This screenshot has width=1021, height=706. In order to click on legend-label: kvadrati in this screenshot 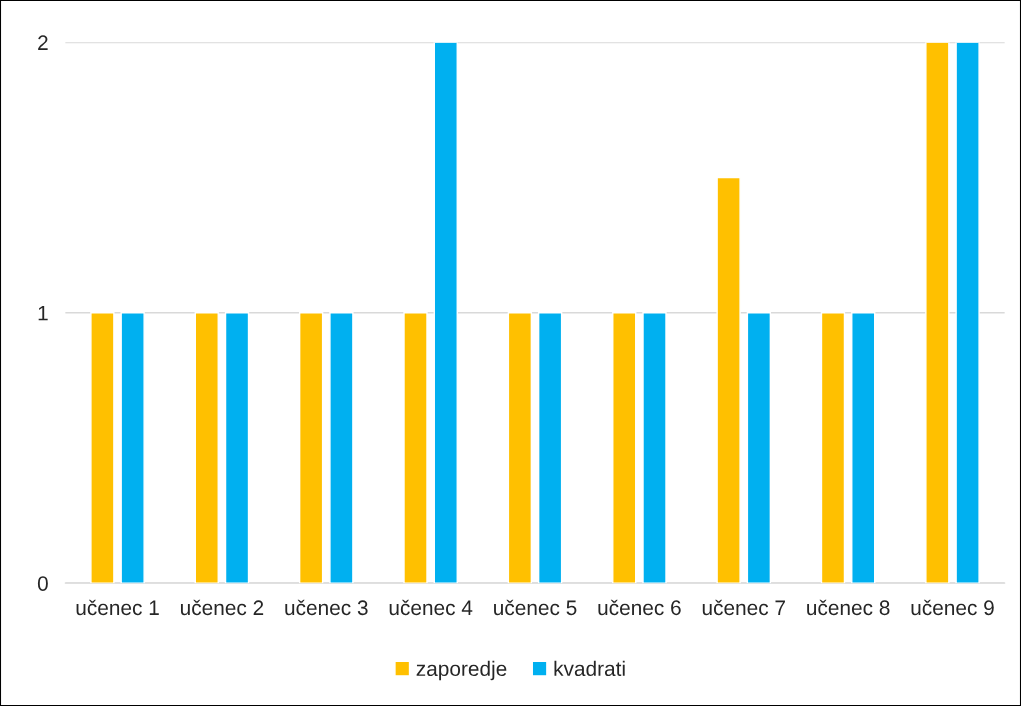, I will do `click(589, 668)`.